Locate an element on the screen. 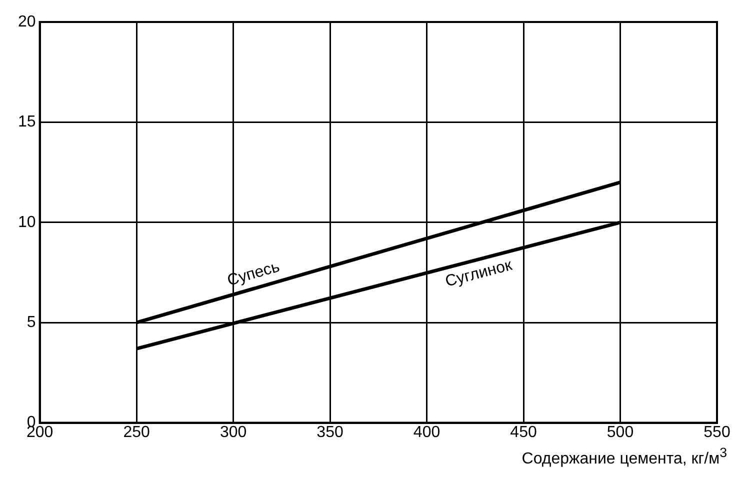  text: Суглинок is located at coordinates (479, 273).